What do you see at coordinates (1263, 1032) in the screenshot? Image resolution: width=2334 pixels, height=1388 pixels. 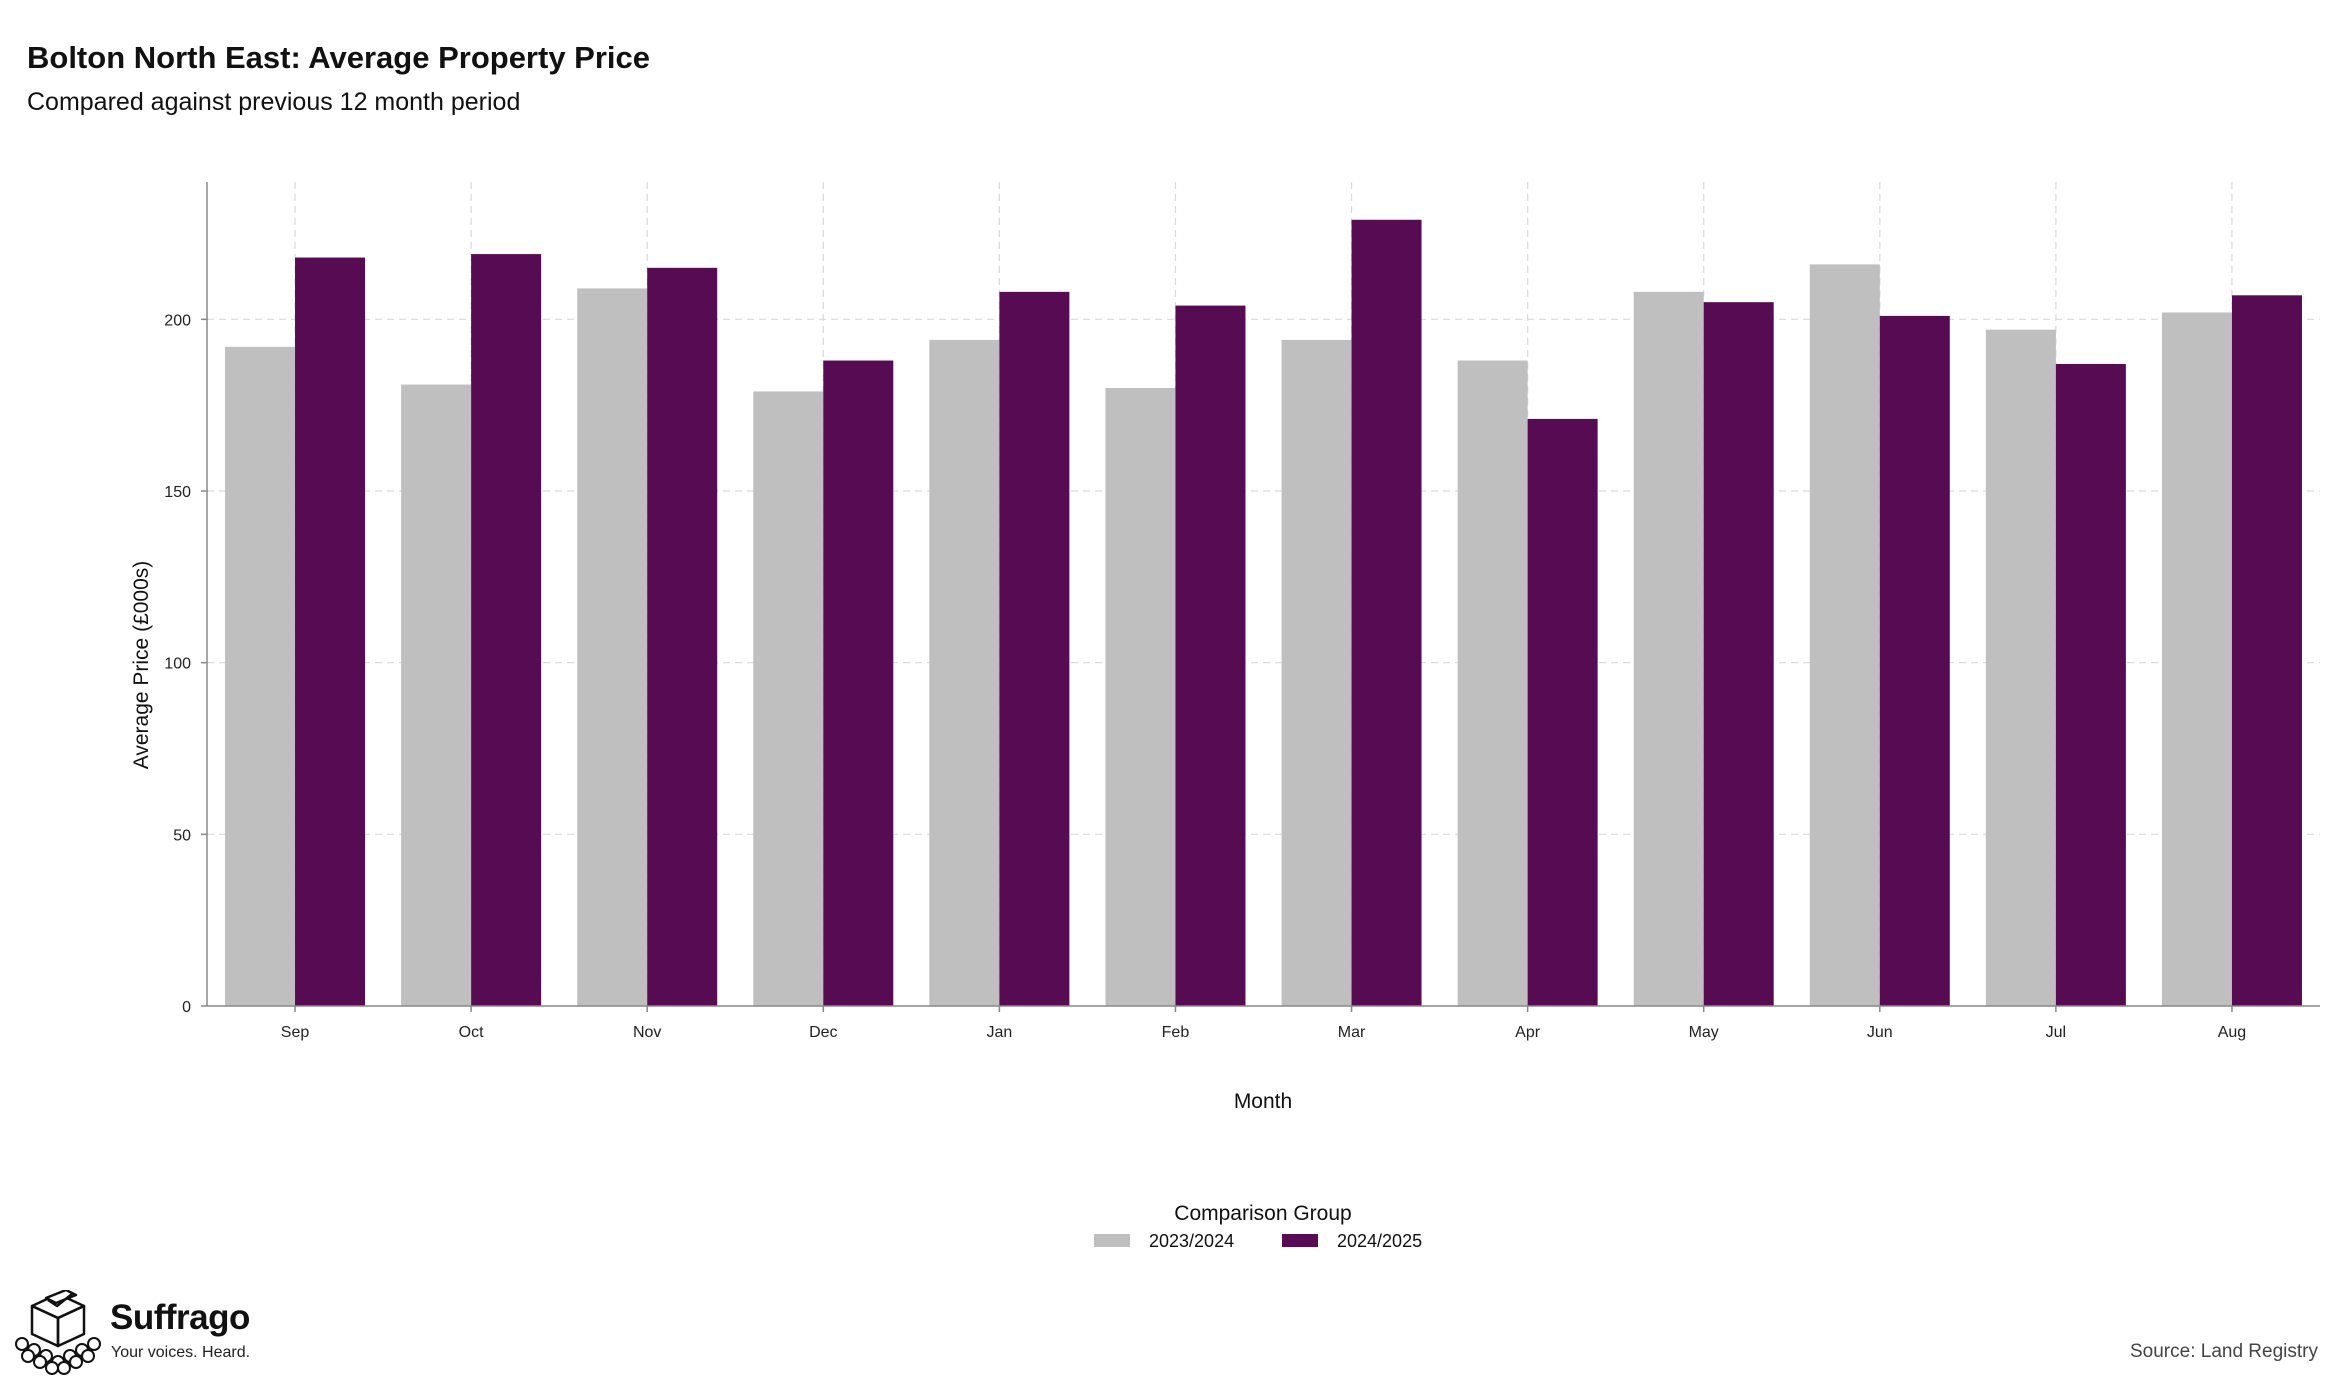 I see `x-tick-labels: Sep Oct Nov Dec Jan Feb Mar Apr May Jun Jul Aug` at bounding box center [1263, 1032].